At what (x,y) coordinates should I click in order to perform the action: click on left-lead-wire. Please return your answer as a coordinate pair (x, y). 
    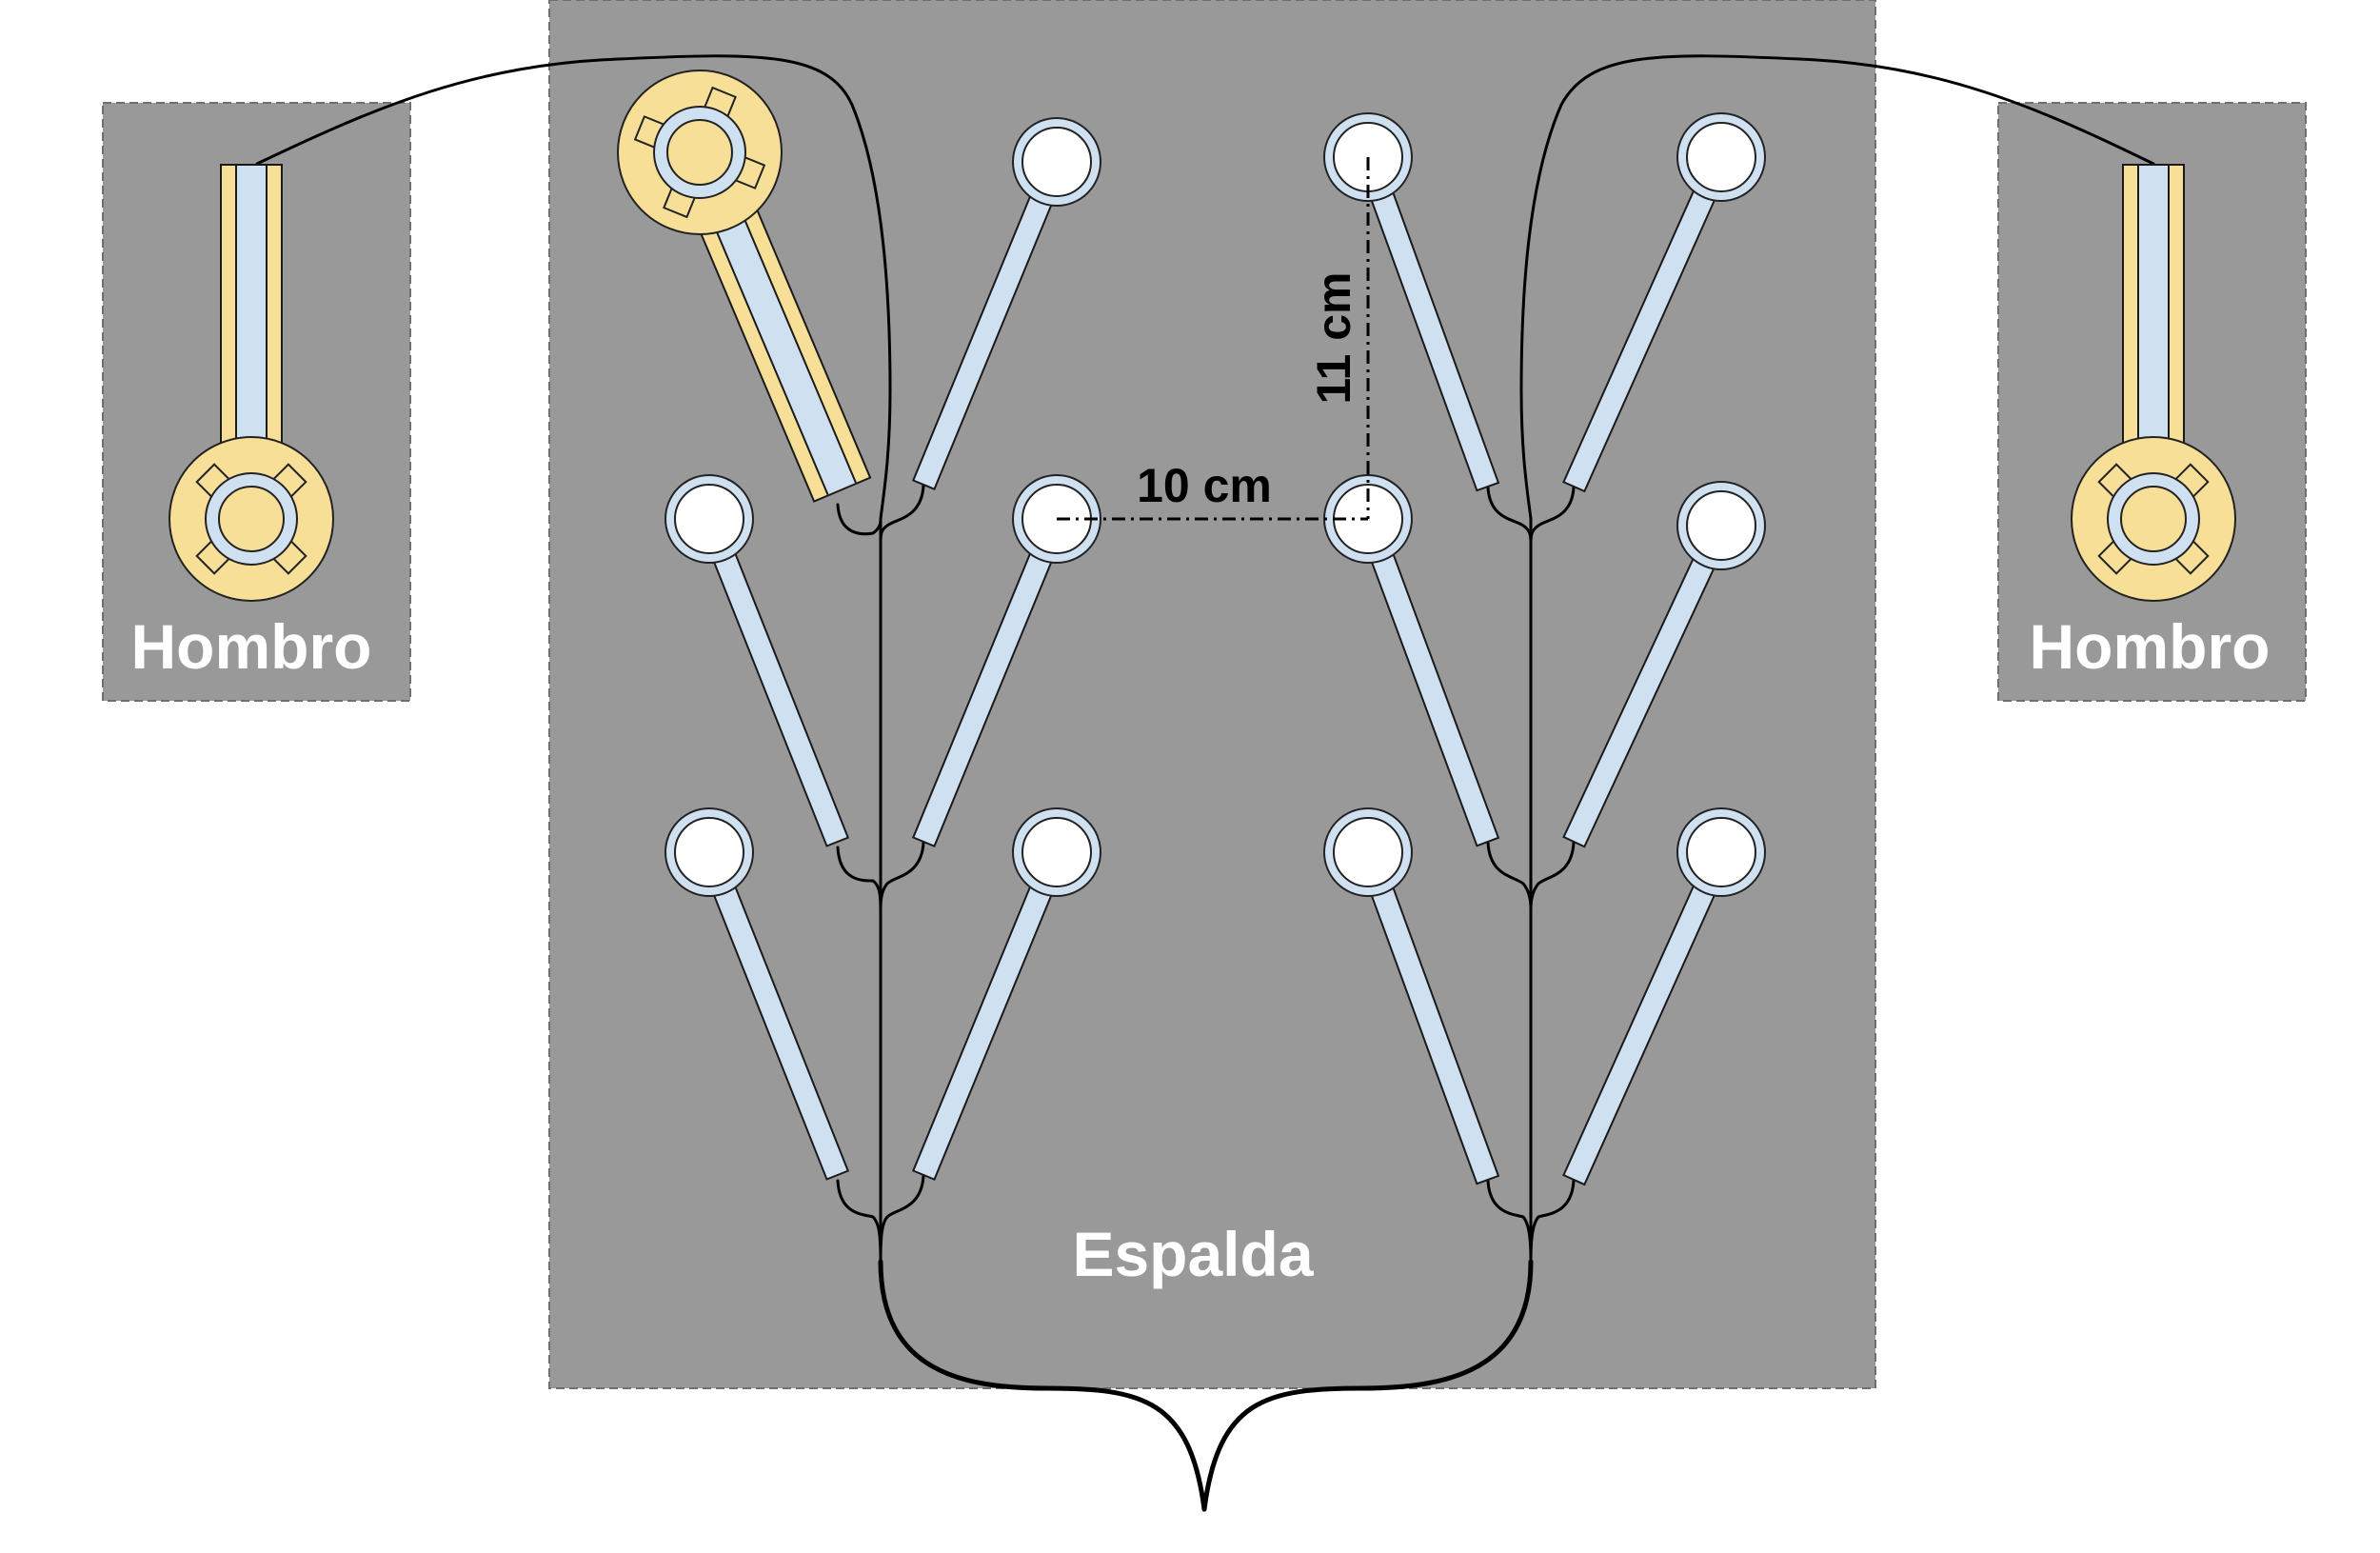
    Looking at the image, I should click on (573, 287).